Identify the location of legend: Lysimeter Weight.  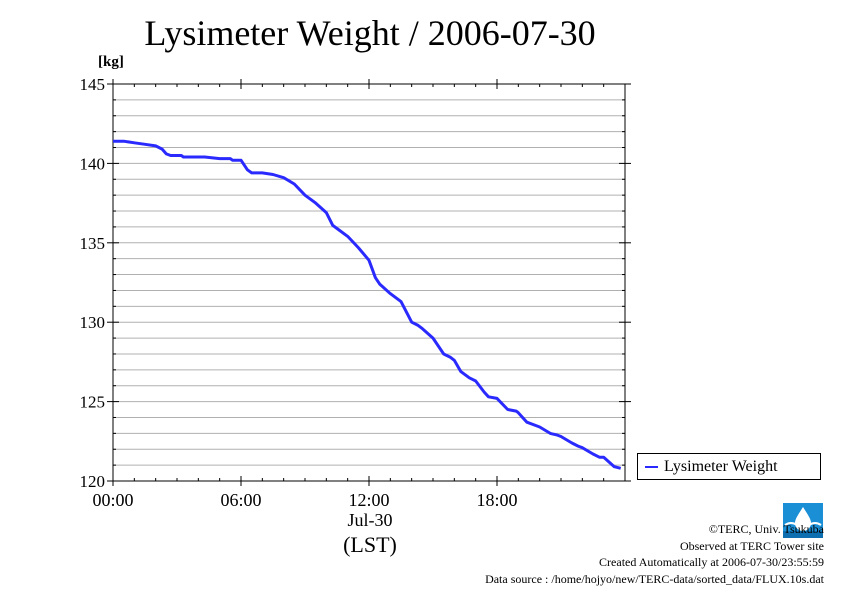
(729, 466).